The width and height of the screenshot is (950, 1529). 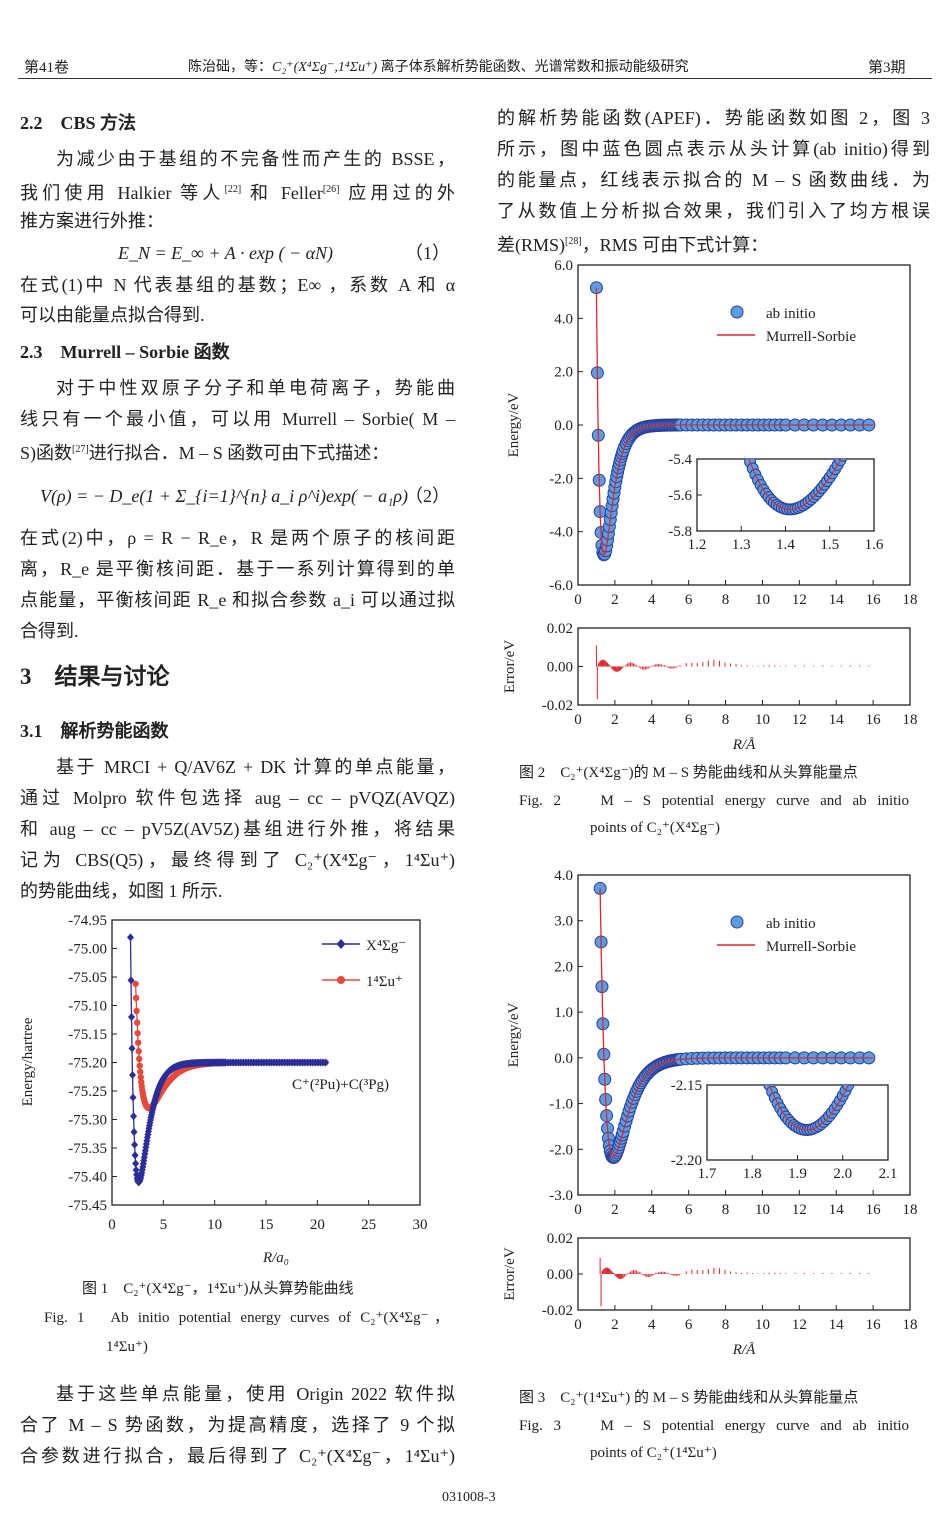 I want to click on legend-label-ab-initio: ab initio, so click(x=791, y=924).